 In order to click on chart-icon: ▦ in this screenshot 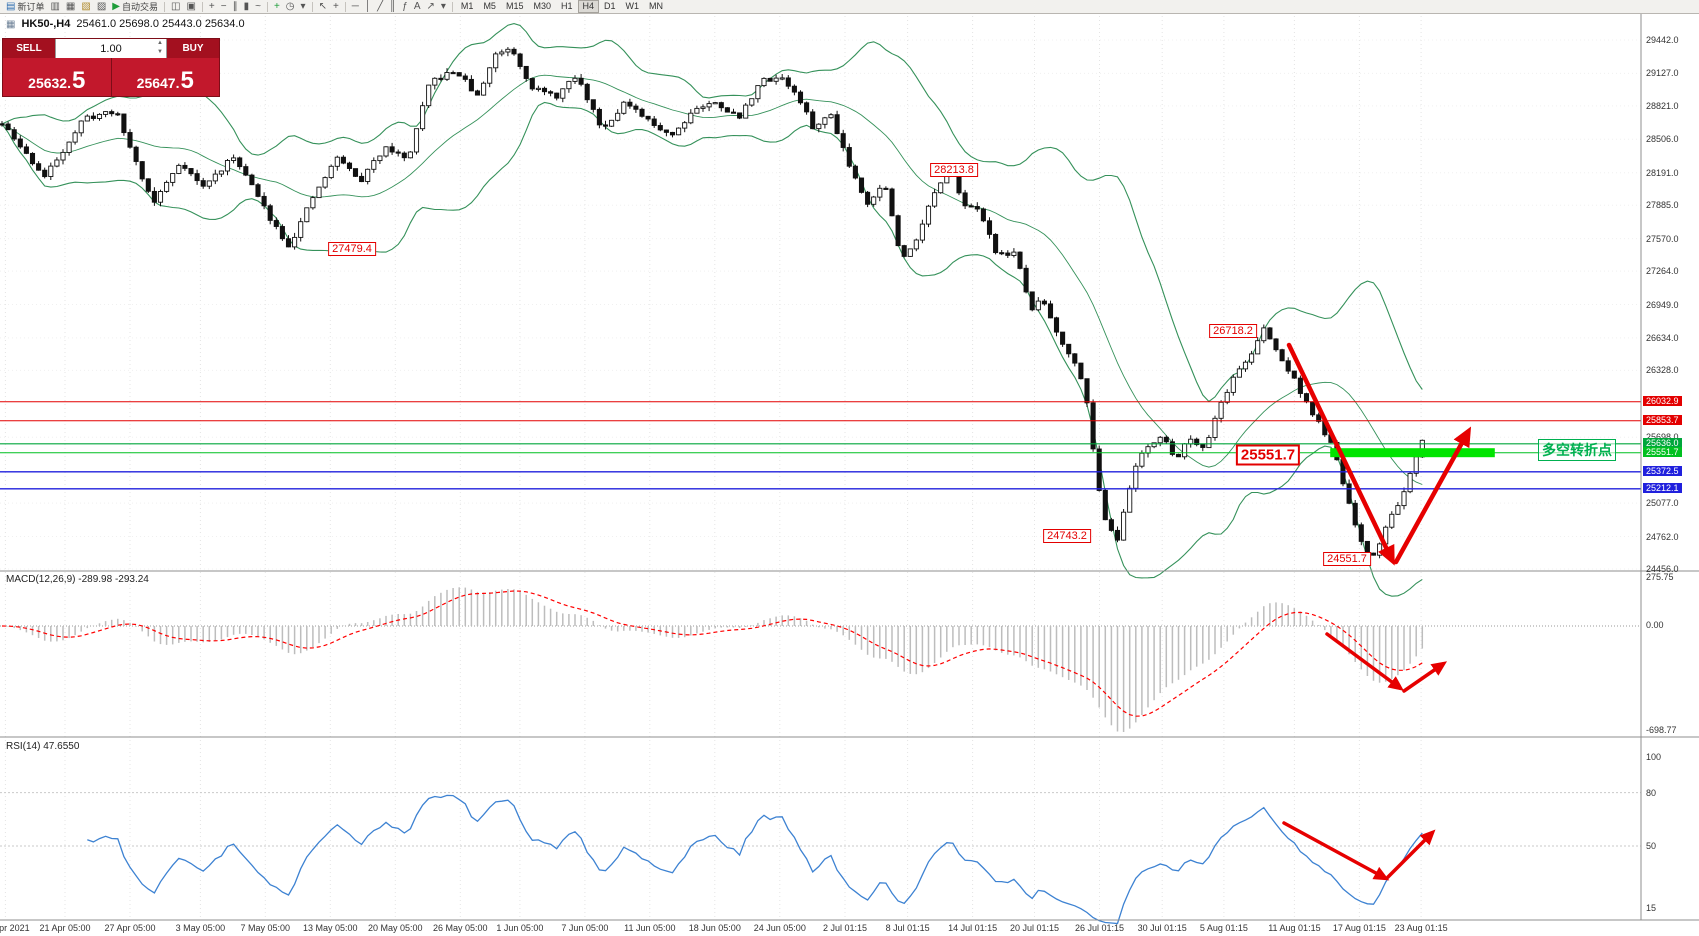, I will do `click(11, 24)`.